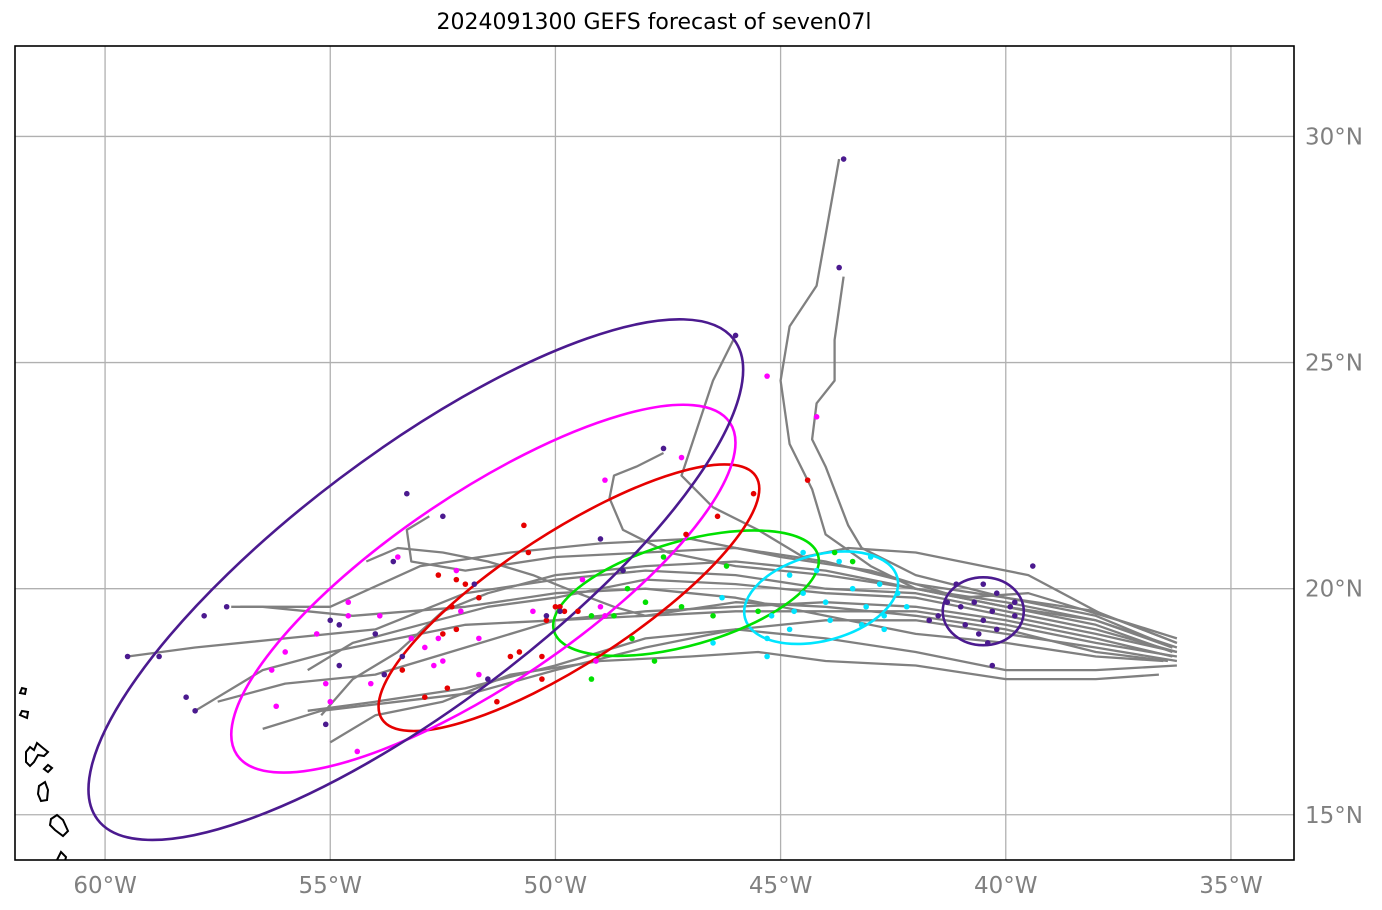 This screenshot has width=1382, height=910. What do you see at coordinates (1231, 886) in the screenshot?
I see `lon-tick-label: 35°W` at bounding box center [1231, 886].